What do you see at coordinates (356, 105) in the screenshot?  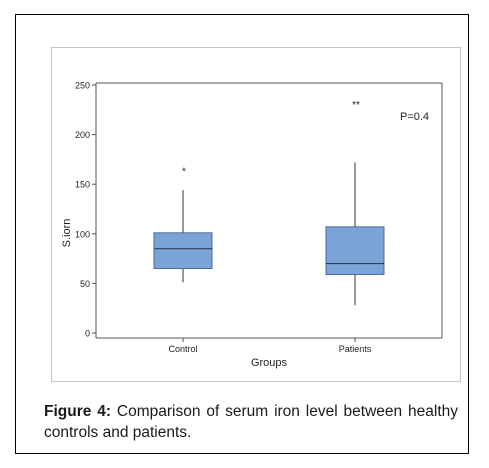 I see `outlier-marker: **` at bounding box center [356, 105].